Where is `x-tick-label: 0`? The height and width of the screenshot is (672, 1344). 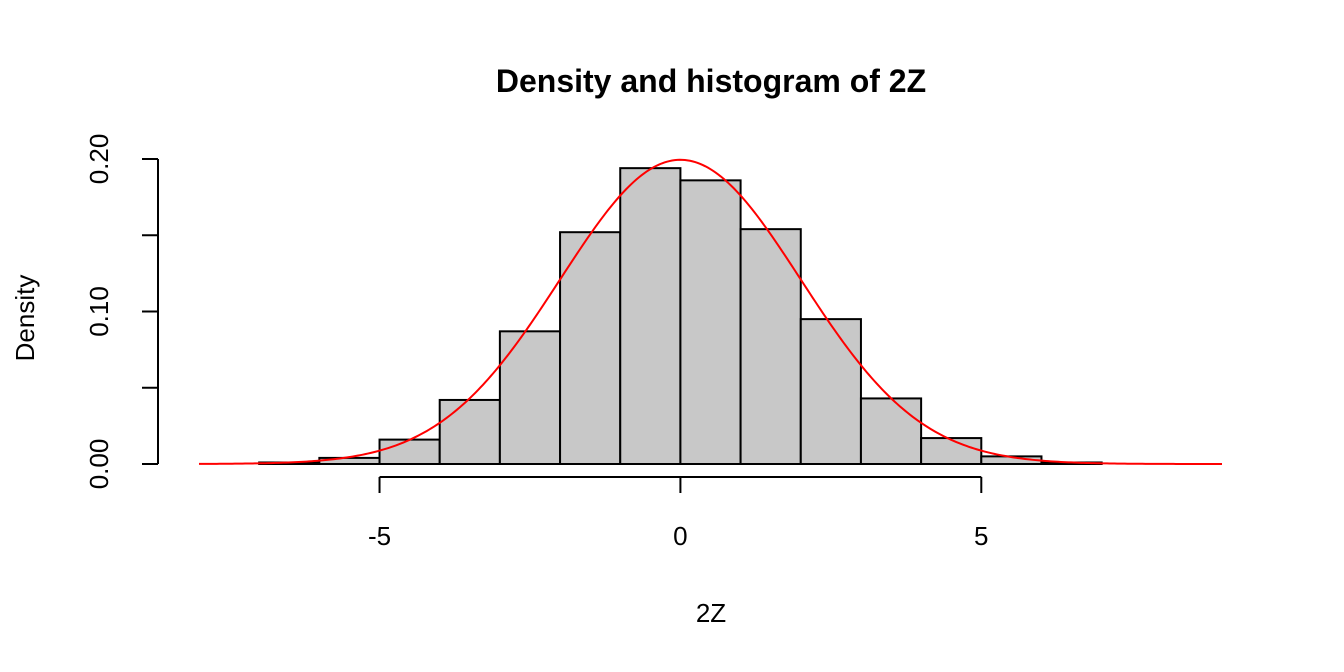
x-tick-label: 0 is located at coordinates (680, 536).